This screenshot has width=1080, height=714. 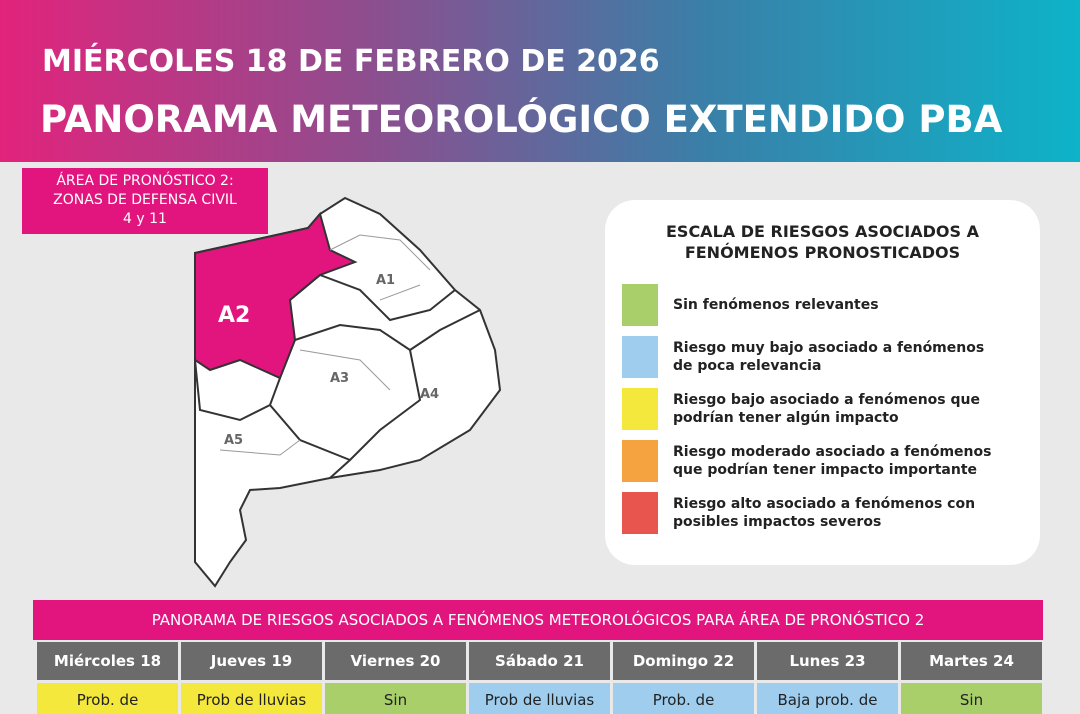 I want to click on day-header: Miércoles 18, so click(x=107, y=661).